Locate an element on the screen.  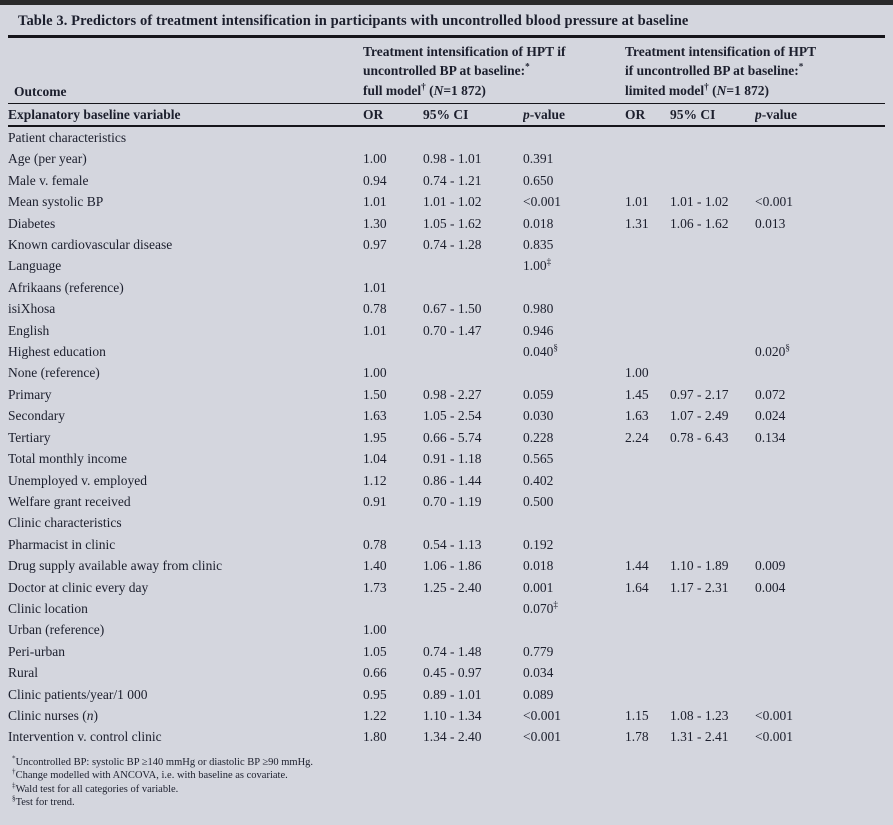
cell-or-limited: 1.31 is located at coordinates (637, 223).